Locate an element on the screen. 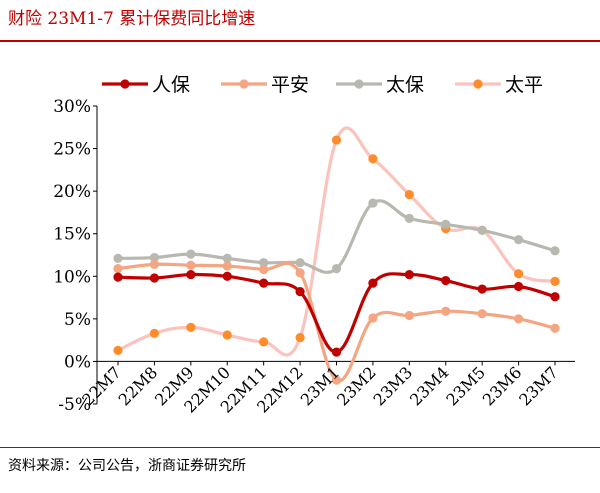 Image resolution: width=600 pixels, height=493 pixels. x-tick-label: 23M1 is located at coordinates (320, 386).